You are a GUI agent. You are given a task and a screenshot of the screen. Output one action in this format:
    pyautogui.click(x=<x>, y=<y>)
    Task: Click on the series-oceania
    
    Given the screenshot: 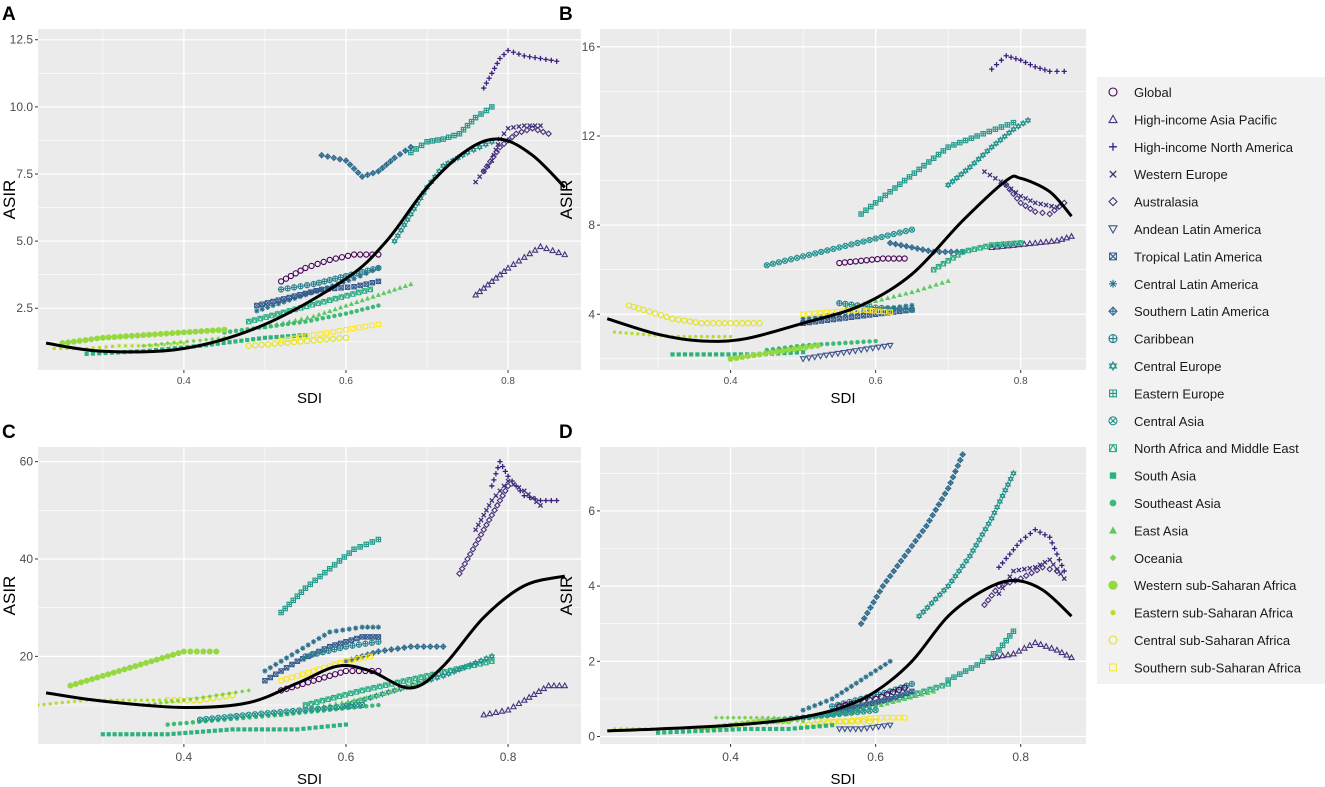 What is the action you would take?
    pyautogui.click(x=759, y=719)
    